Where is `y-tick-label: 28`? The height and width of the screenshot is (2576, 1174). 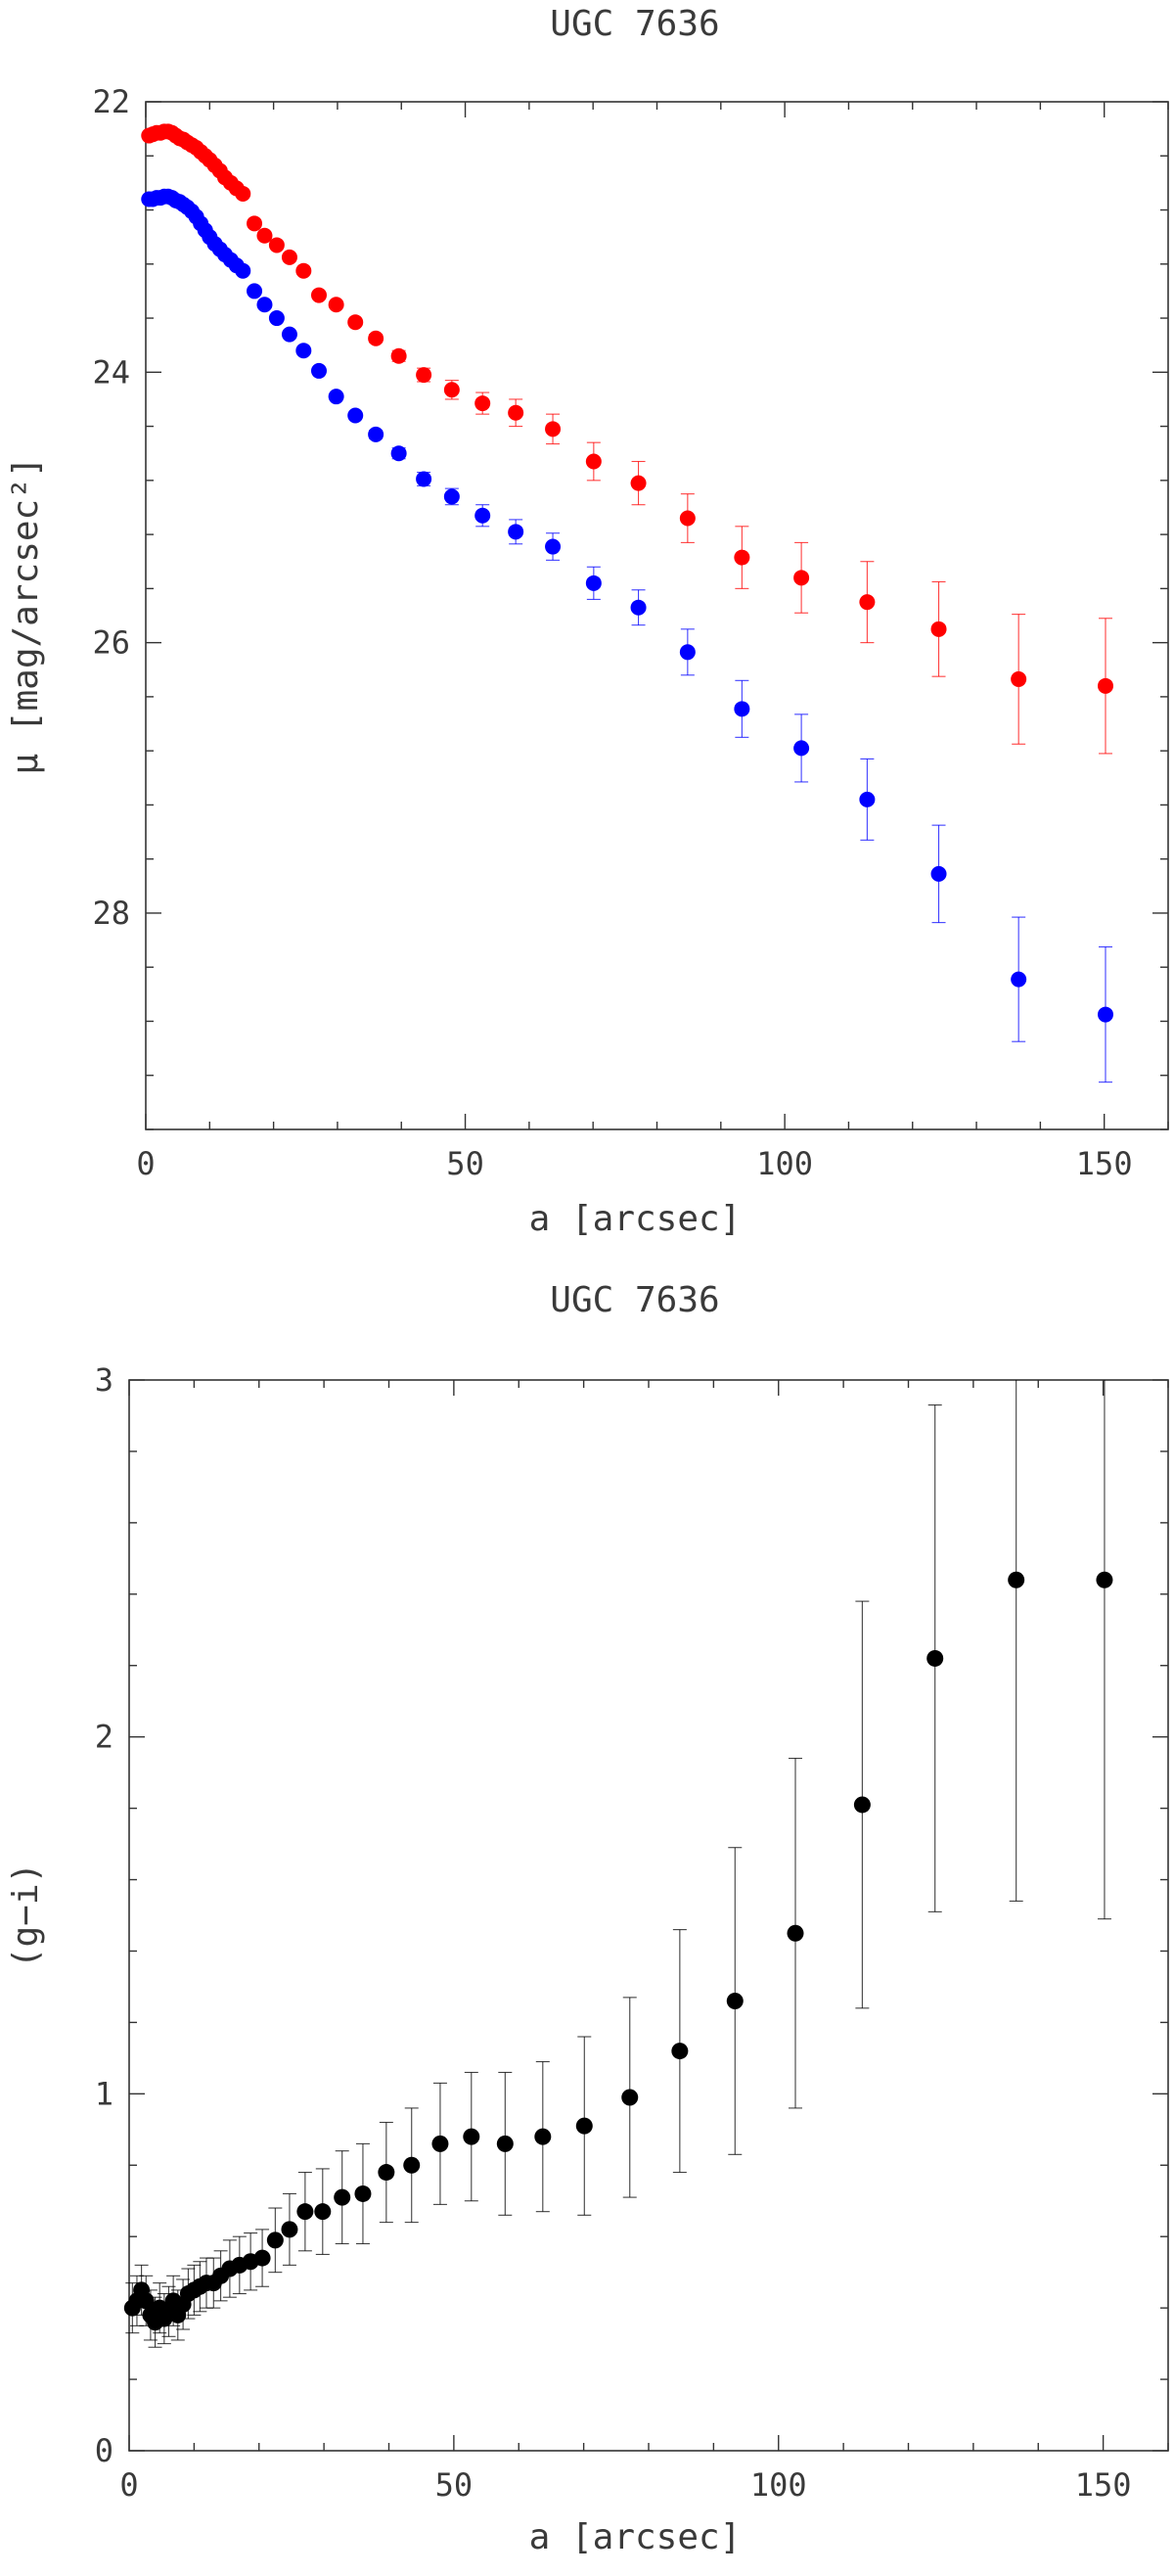 y-tick-label: 28 is located at coordinates (111, 913).